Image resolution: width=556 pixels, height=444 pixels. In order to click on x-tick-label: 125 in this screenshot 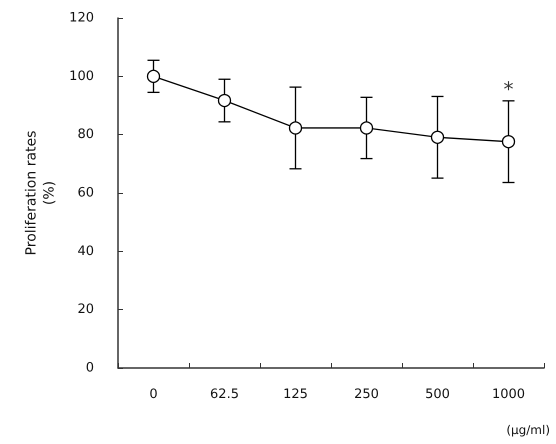, I will do `click(295, 394)`.